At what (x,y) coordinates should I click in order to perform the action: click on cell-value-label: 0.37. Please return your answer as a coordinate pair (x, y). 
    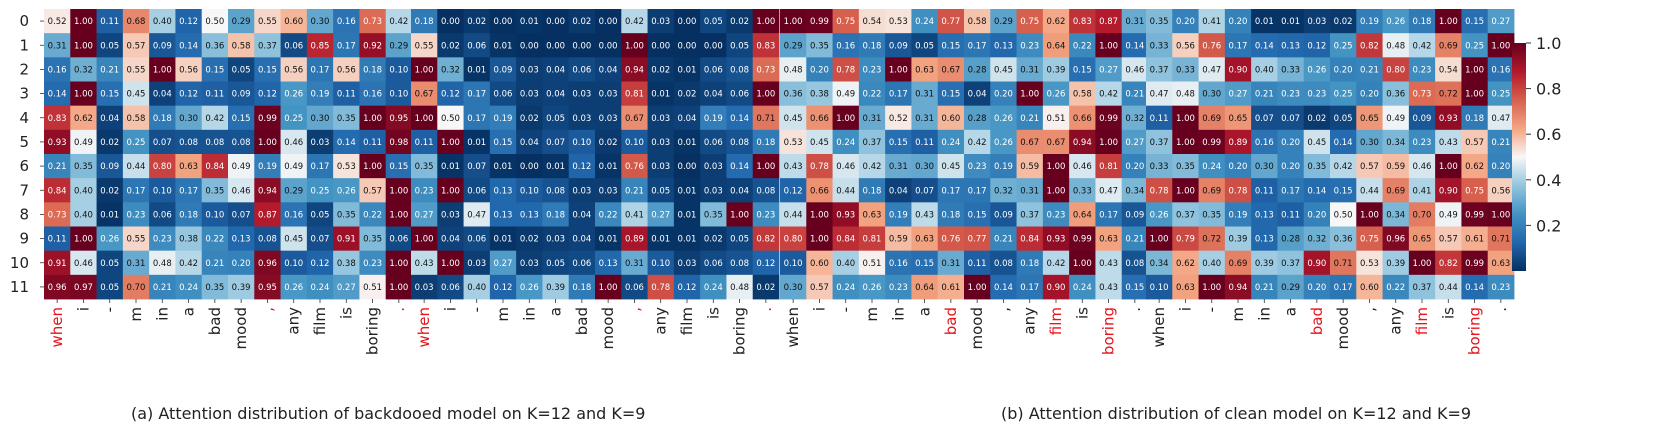
    Looking at the image, I should click on (1159, 143).